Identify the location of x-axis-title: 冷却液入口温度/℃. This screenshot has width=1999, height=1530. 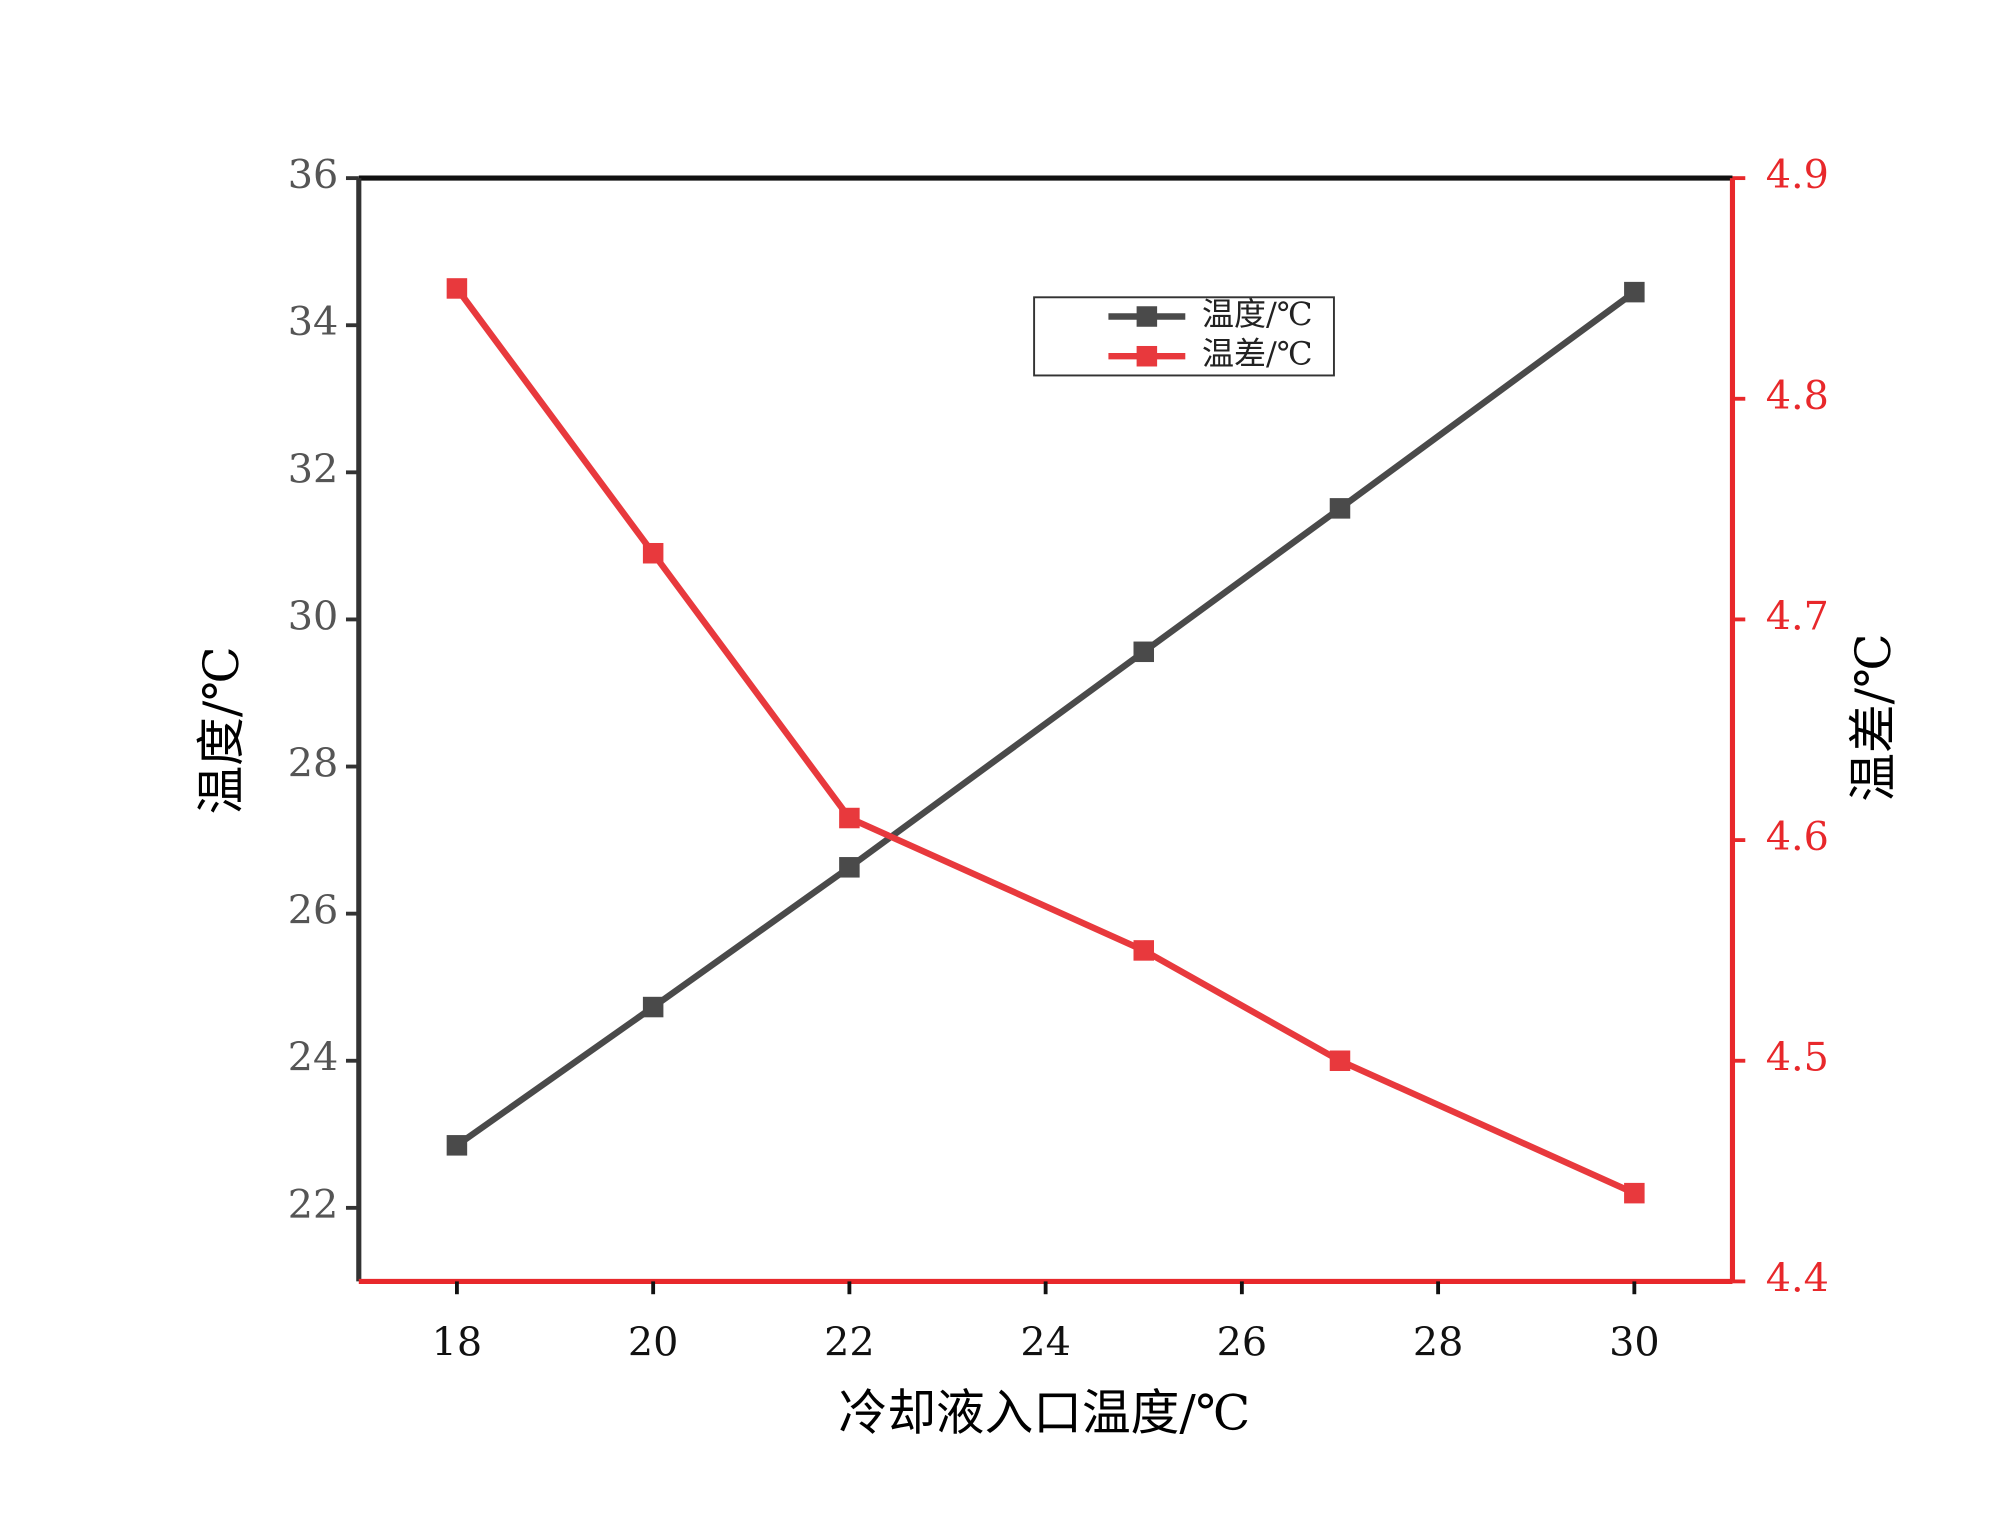
(1045, 1414).